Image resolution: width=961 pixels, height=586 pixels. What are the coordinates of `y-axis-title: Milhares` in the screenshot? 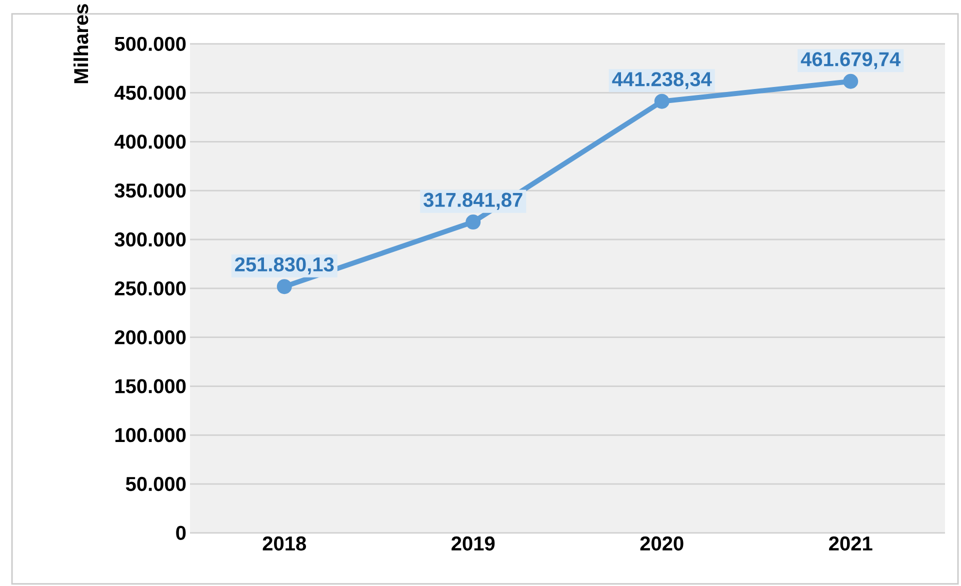 It's located at (81, 44).